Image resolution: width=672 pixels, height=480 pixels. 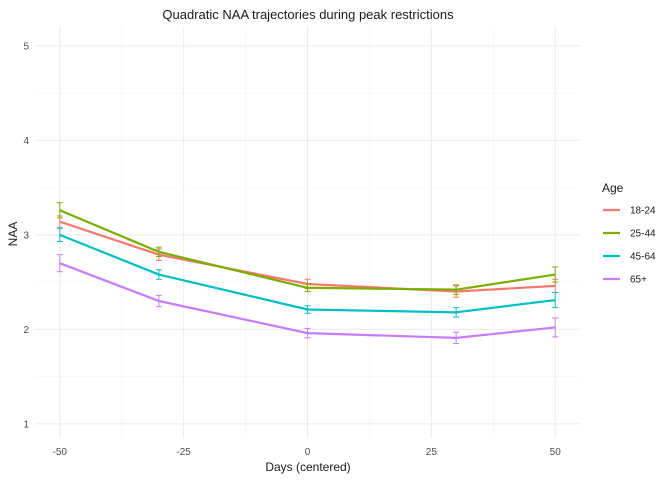 What do you see at coordinates (625, 280) in the screenshot?
I see `legend-item: 65+` at bounding box center [625, 280].